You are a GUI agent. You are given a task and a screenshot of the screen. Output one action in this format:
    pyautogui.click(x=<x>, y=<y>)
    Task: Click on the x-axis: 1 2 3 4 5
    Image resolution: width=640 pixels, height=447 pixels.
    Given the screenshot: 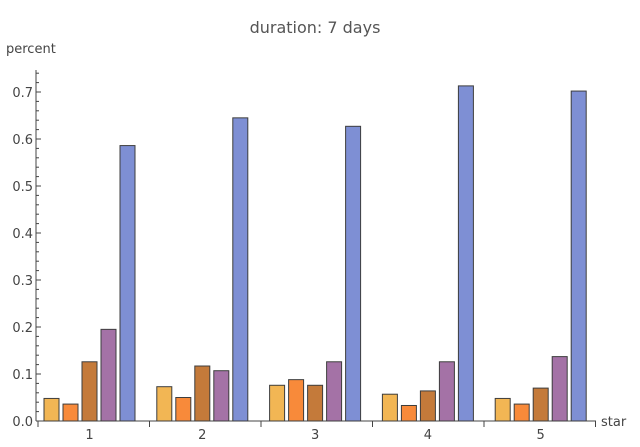 What is the action you would take?
    pyautogui.click(x=316, y=431)
    